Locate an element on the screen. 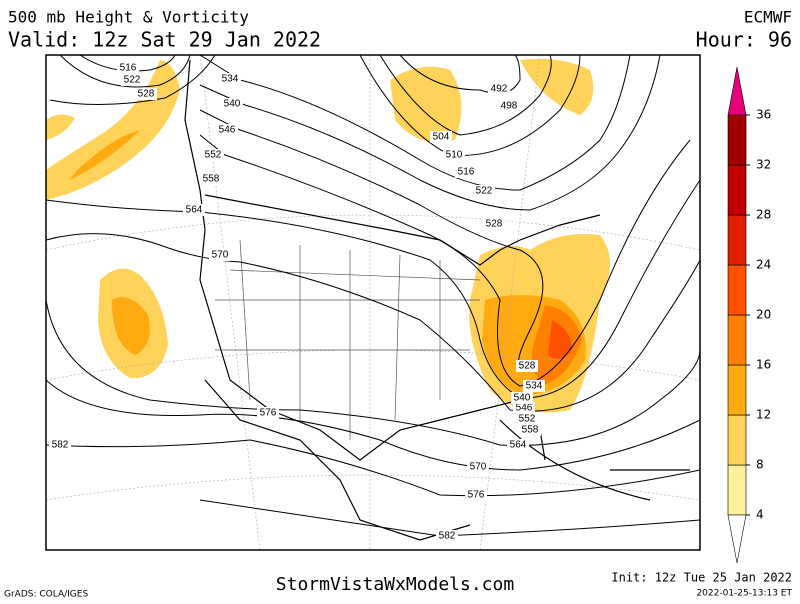 Image resolution: width=800 pixels, height=604 pixels. colorbar-tick-label: 28 is located at coordinates (763, 215).